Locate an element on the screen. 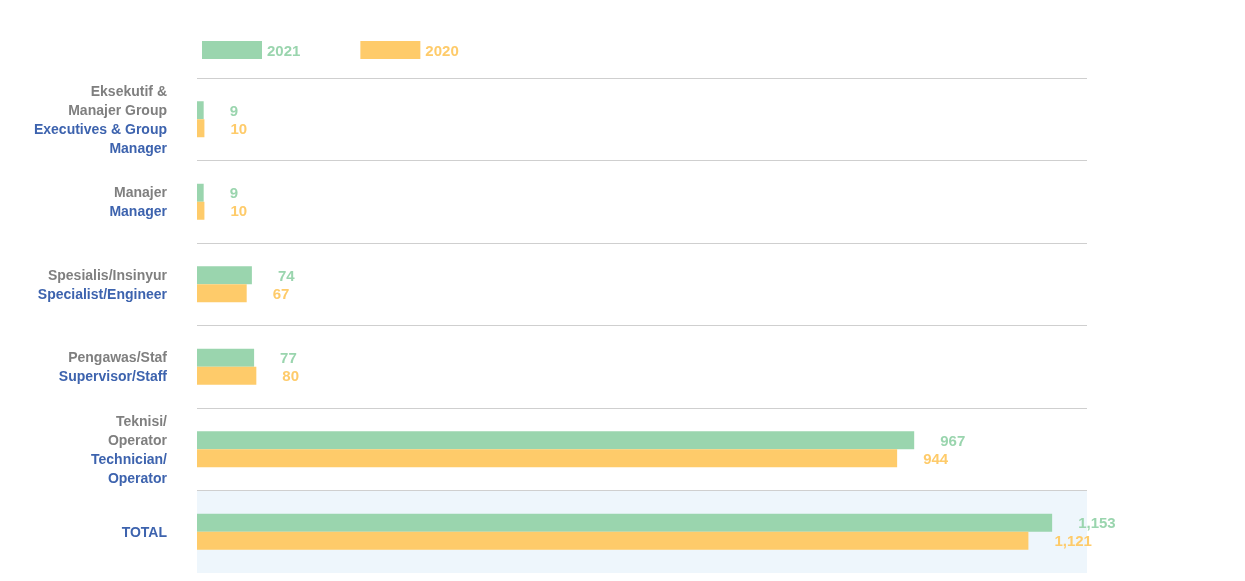 The image size is (1245, 581). data-label: 67 is located at coordinates (281, 293).